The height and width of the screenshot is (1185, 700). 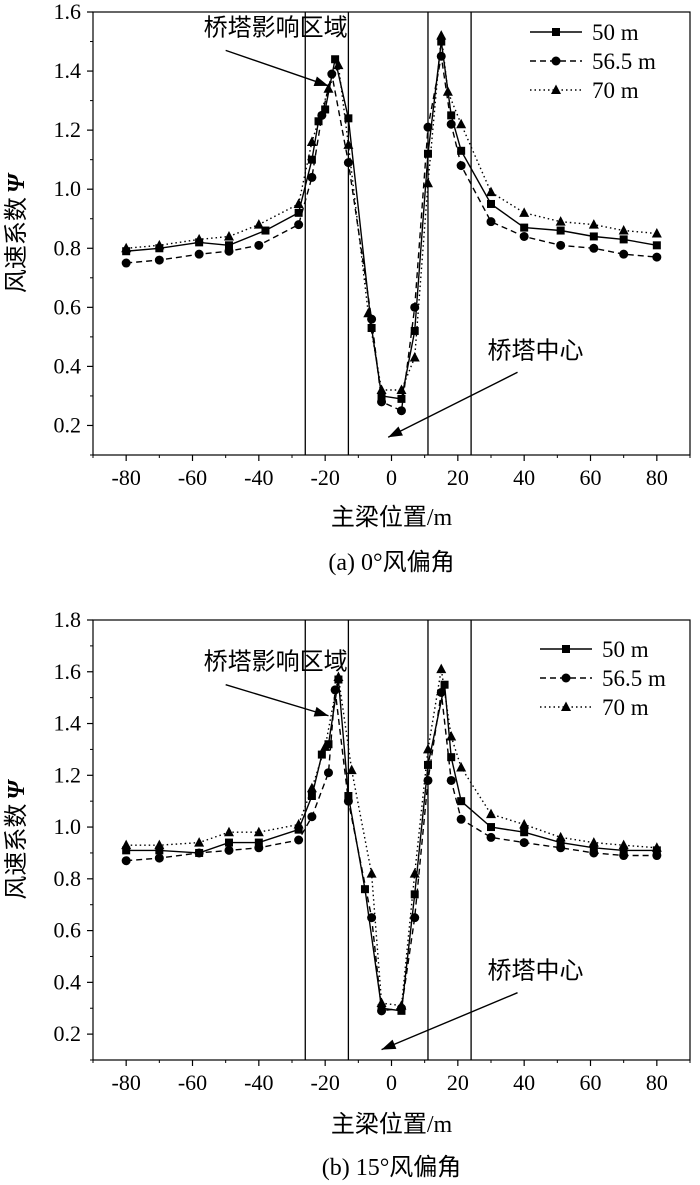 What do you see at coordinates (536, 971) in the screenshot?
I see `annotation-tower-center: 桥塔中心` at bounding box center [536, 971].